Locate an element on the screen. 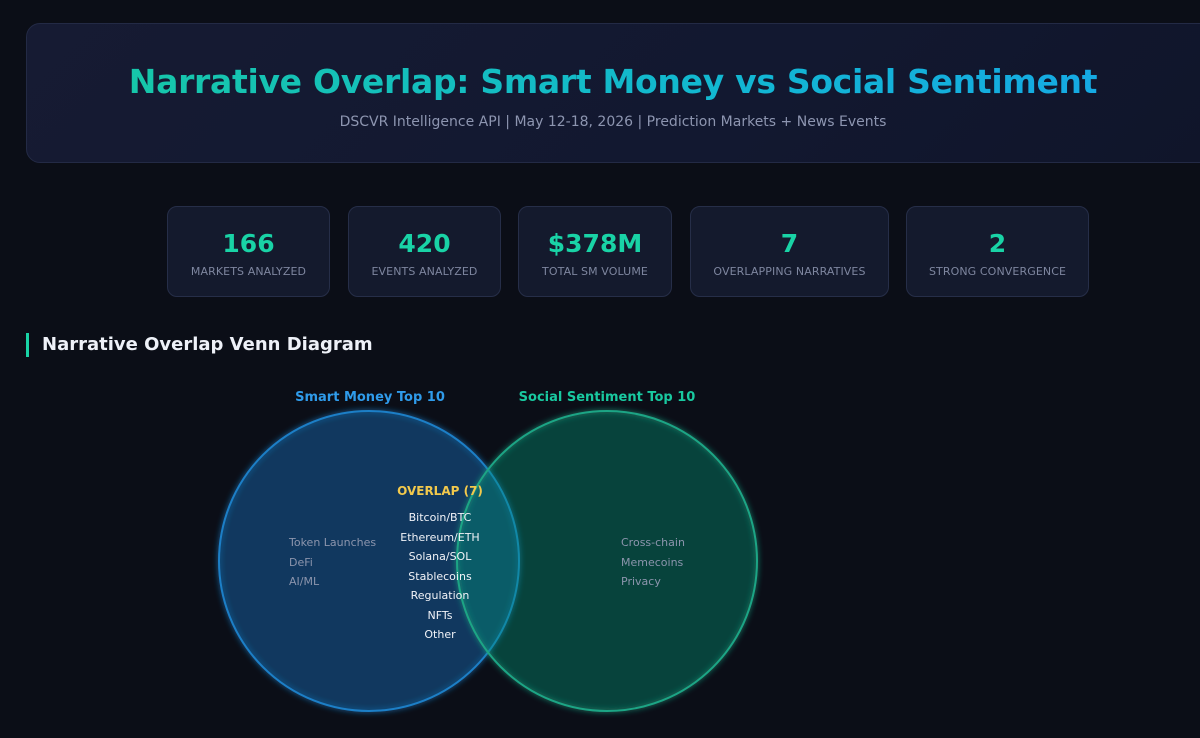  smart-money-only-item: DeFi is located at coordinates (301, 562).